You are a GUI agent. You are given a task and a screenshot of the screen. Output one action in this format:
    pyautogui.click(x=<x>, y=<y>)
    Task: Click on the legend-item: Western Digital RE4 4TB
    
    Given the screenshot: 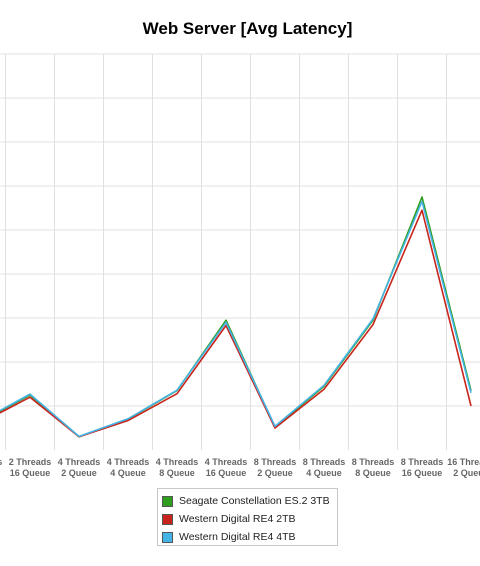 What is the action you would take?
    pyautogui.click(x=249, y=537)
    